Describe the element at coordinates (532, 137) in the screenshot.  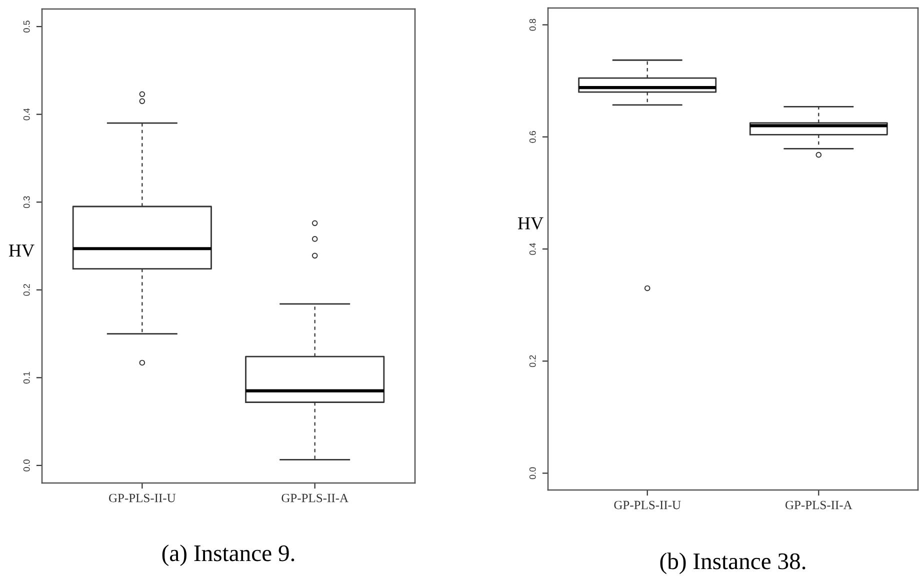
I see `y-tick-label: 0.6` at that location.